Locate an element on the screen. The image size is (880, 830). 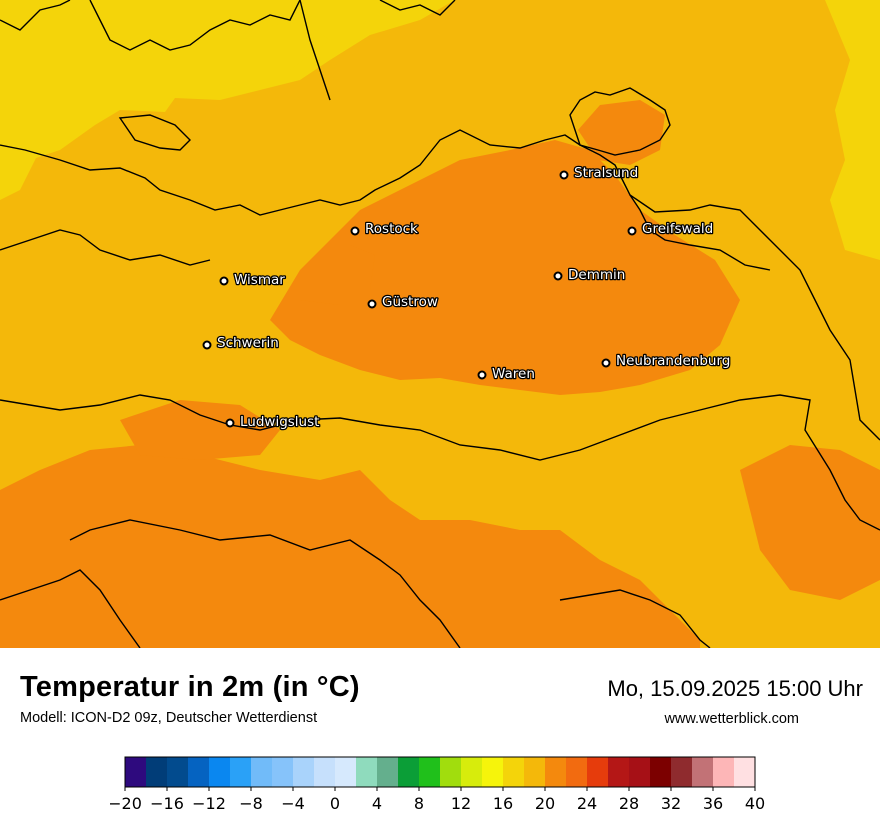
warm-area-south is located at coordinates (200, 430).